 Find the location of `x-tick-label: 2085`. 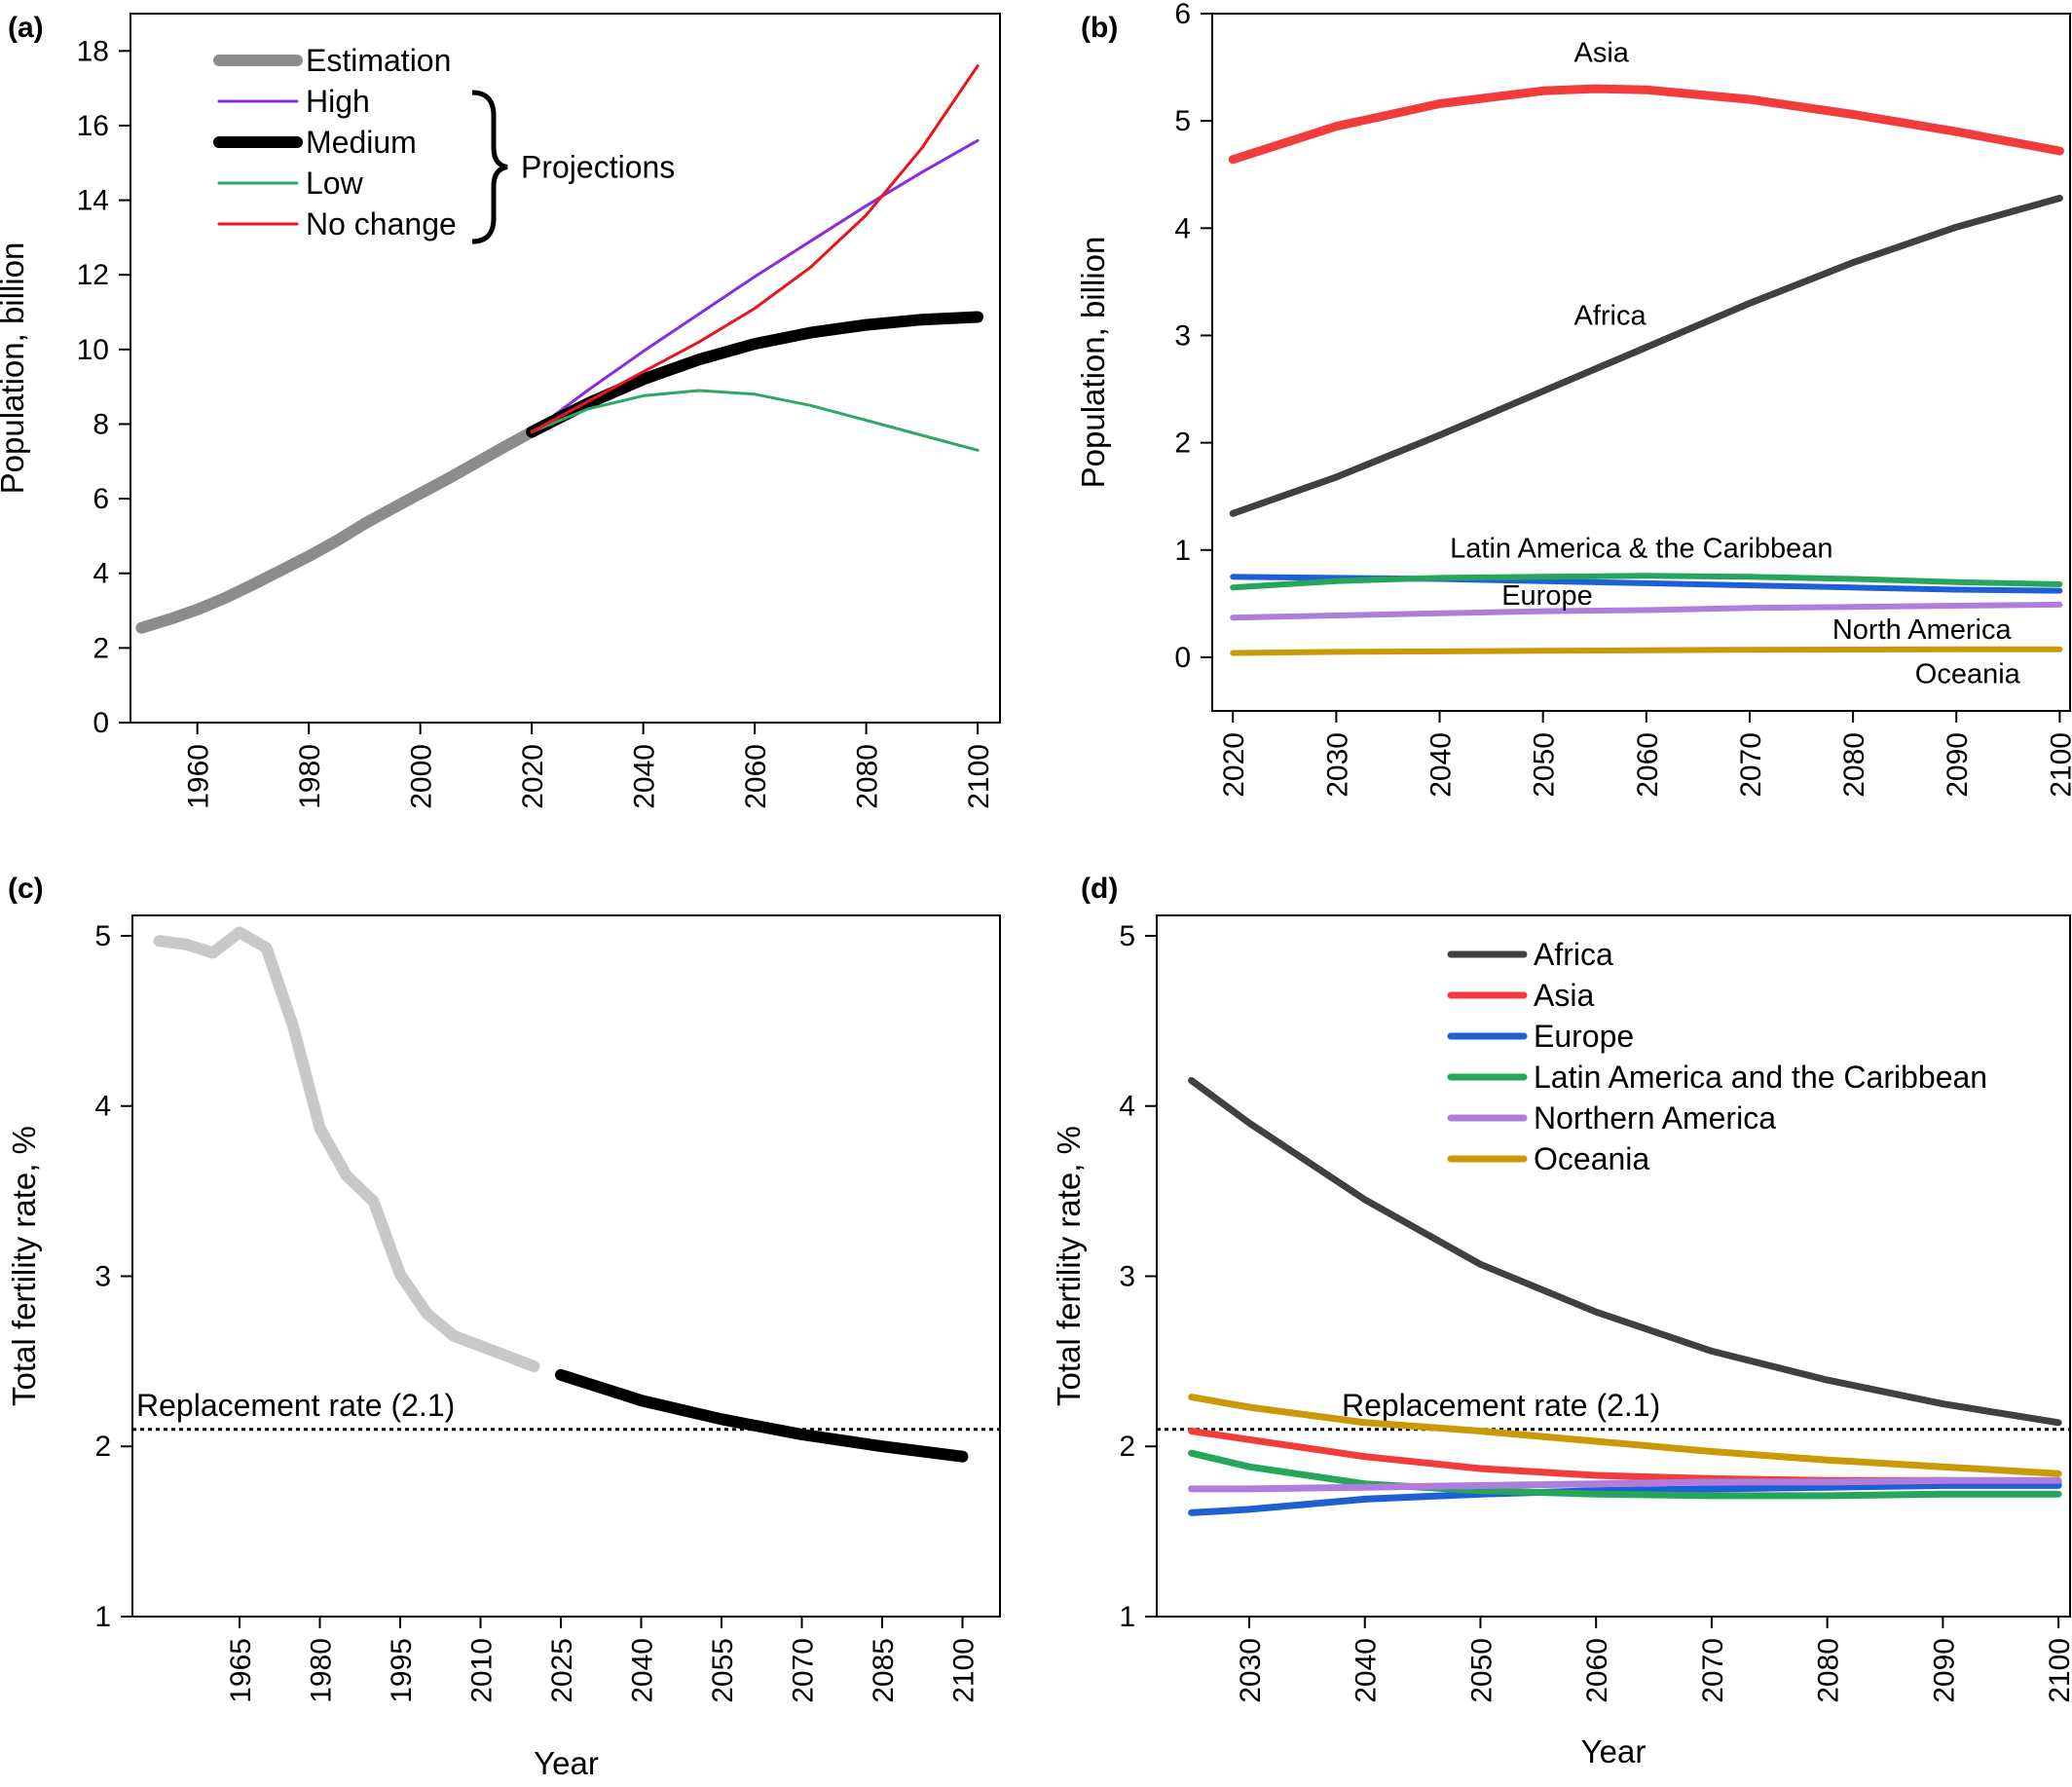

x-tick-label: 2085 is located at coordinates (884, 1670).